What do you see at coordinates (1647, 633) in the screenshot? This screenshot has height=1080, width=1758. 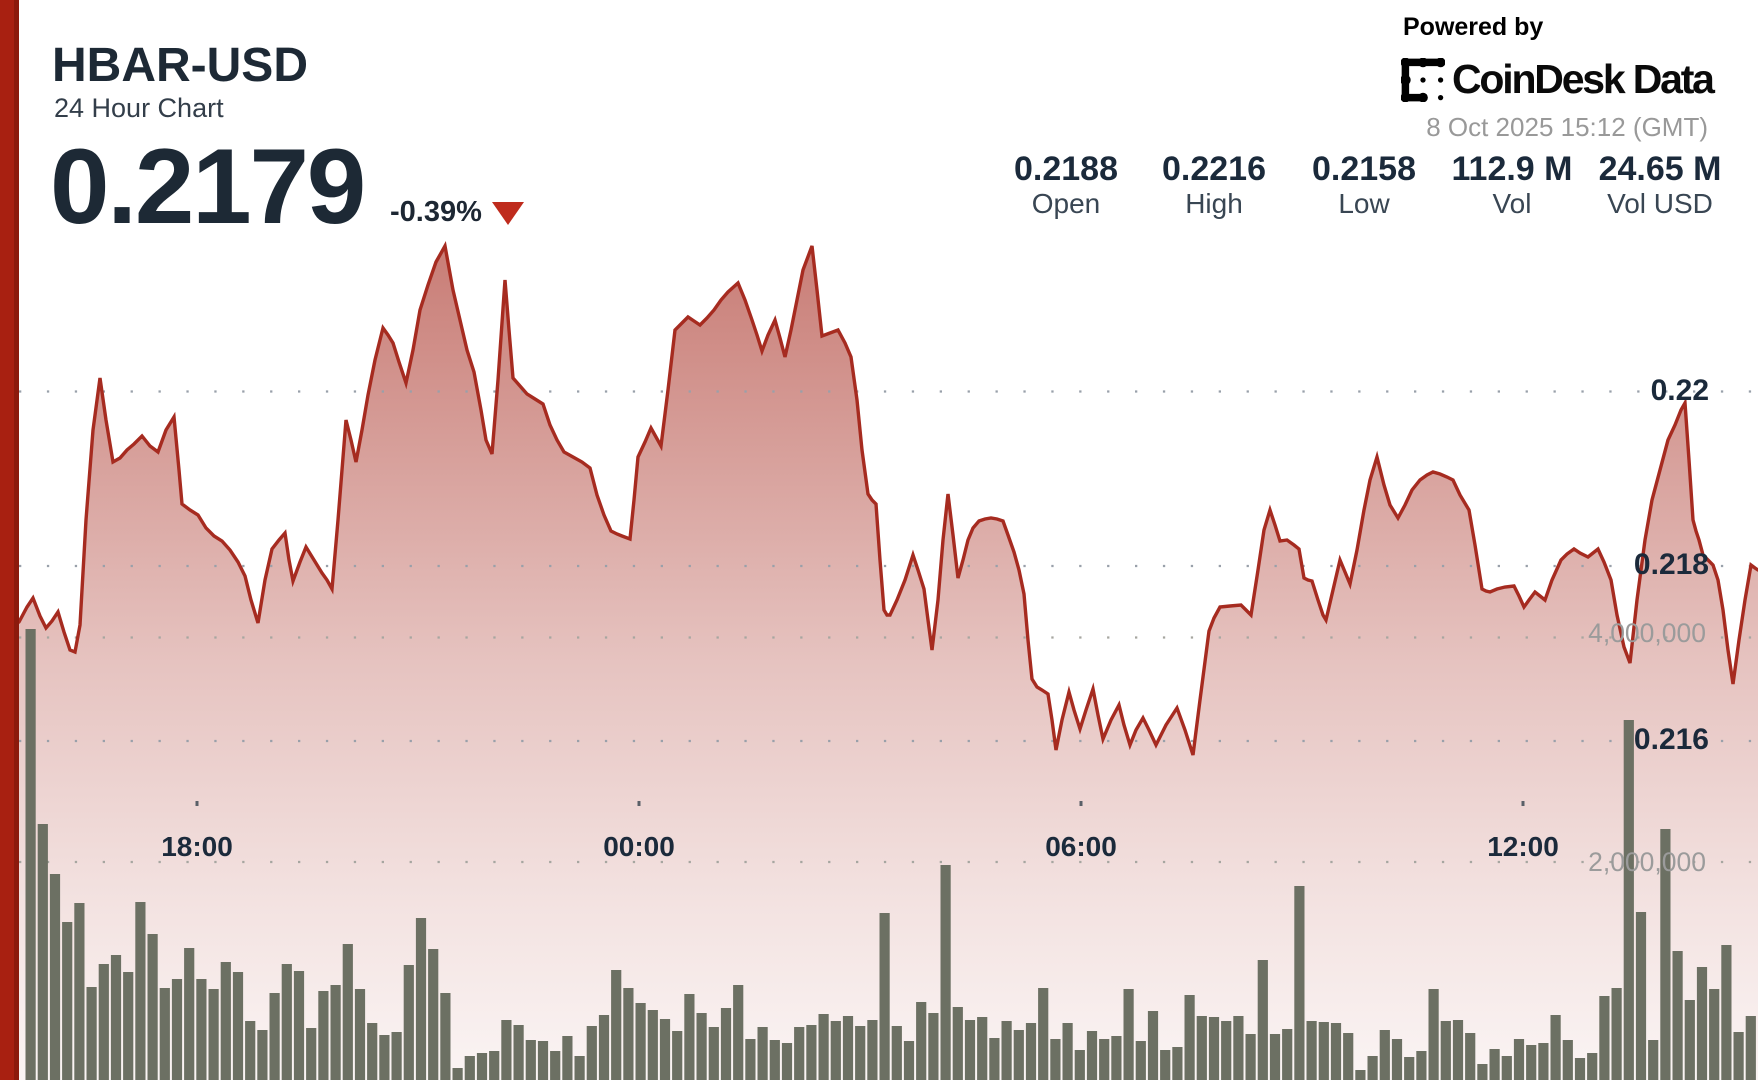 I see `svg-text: 4,000,000` at bounding box center [1647, 633].